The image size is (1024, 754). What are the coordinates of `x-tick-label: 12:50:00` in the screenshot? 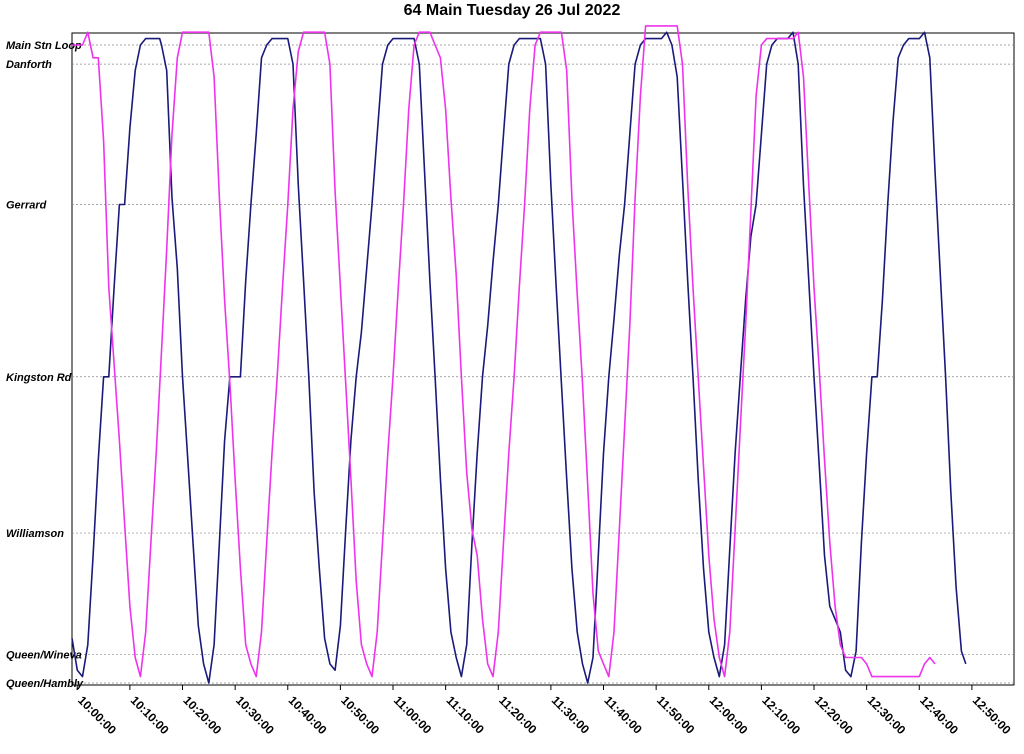 It's located at (992, 715).